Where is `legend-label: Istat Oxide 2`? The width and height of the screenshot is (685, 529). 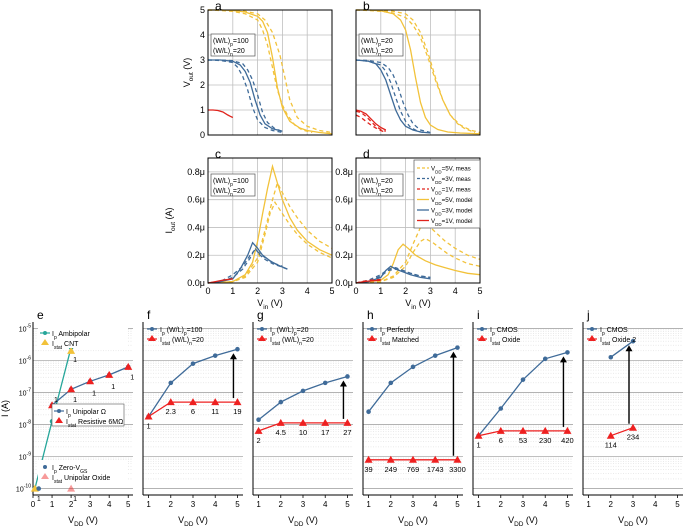 legend-label: Istat Oxide 2 is located at coordinates (618, 342).